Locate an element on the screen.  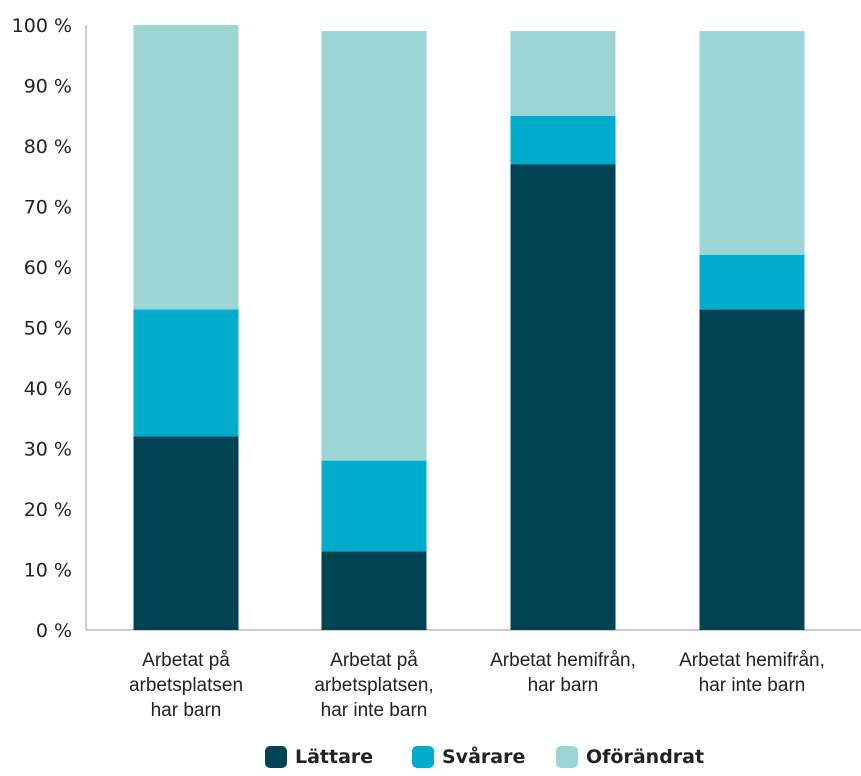
legend-swatch-lattare is located at coordinates (276, 757).